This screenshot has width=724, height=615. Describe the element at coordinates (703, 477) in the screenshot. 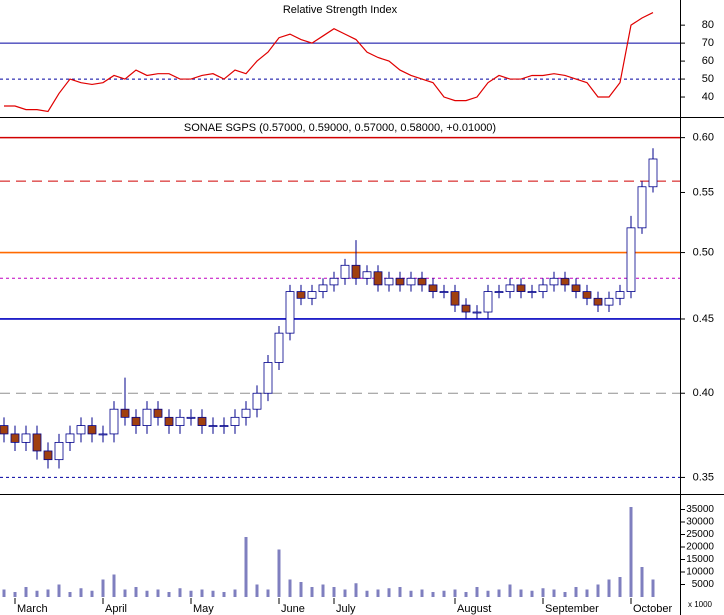

I see `y-tick-label: 0.35` at that location.